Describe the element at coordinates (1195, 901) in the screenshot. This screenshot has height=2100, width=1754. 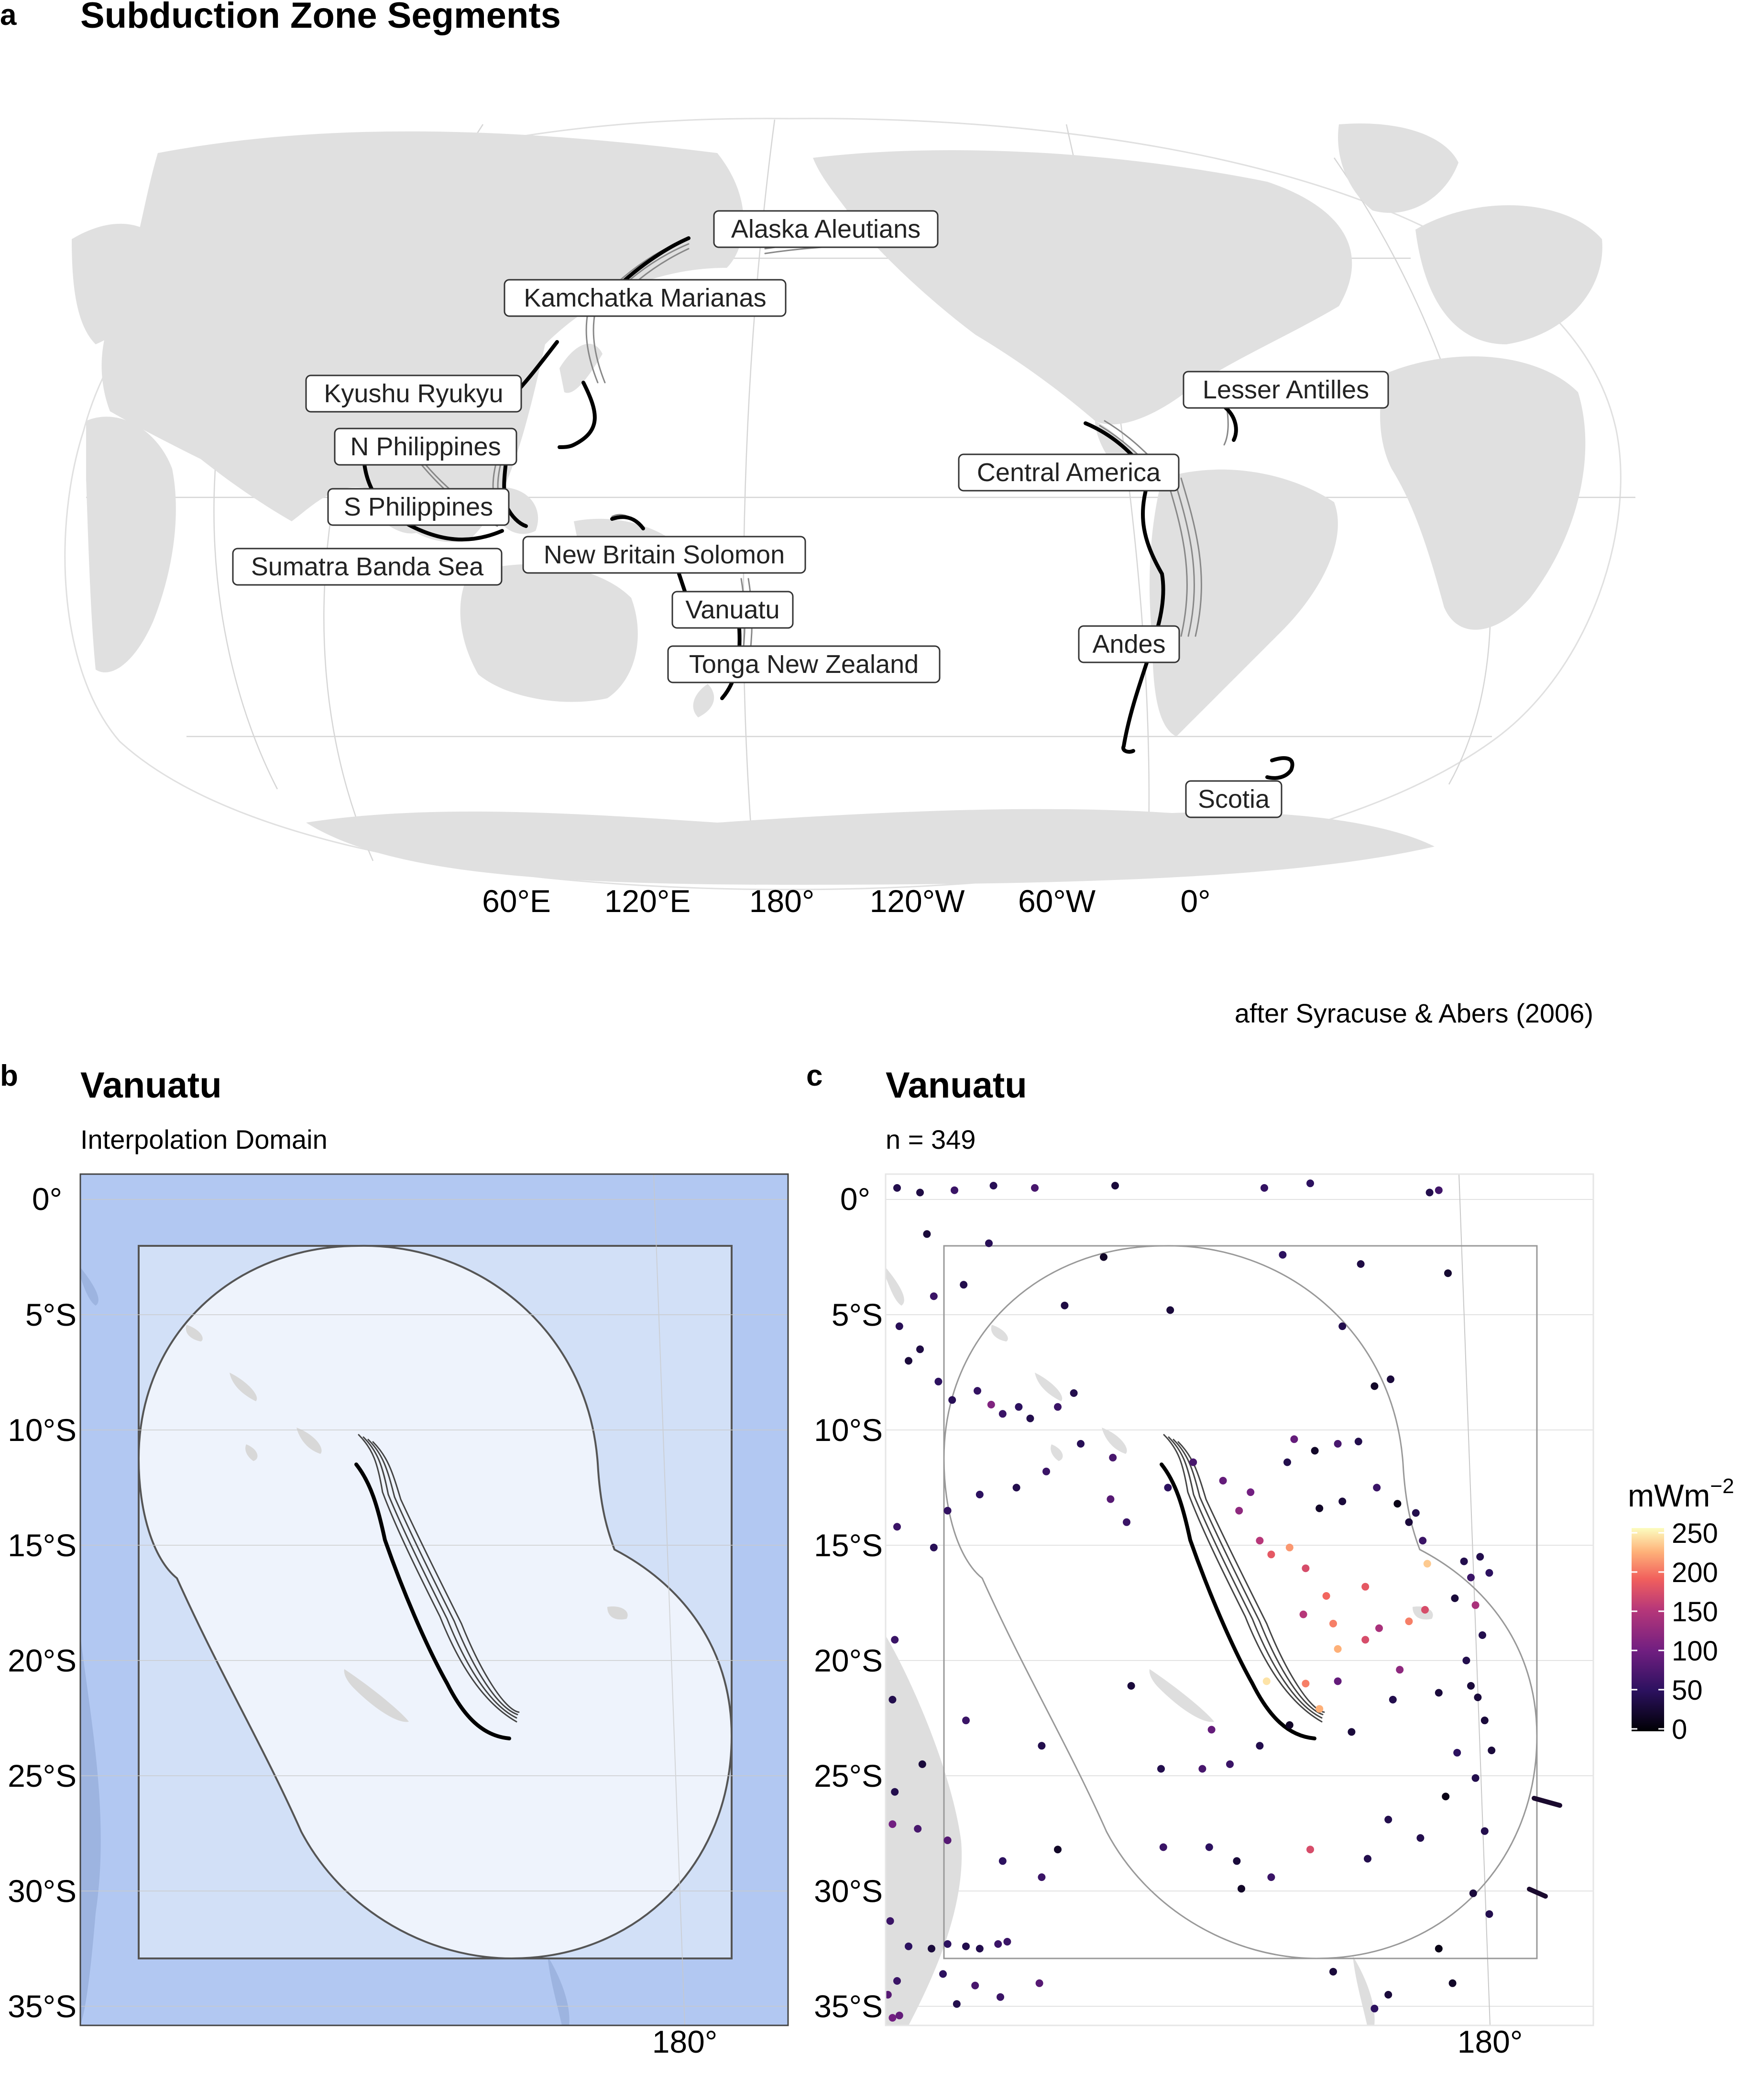
I see `lon-label-0: 0°` at that location.